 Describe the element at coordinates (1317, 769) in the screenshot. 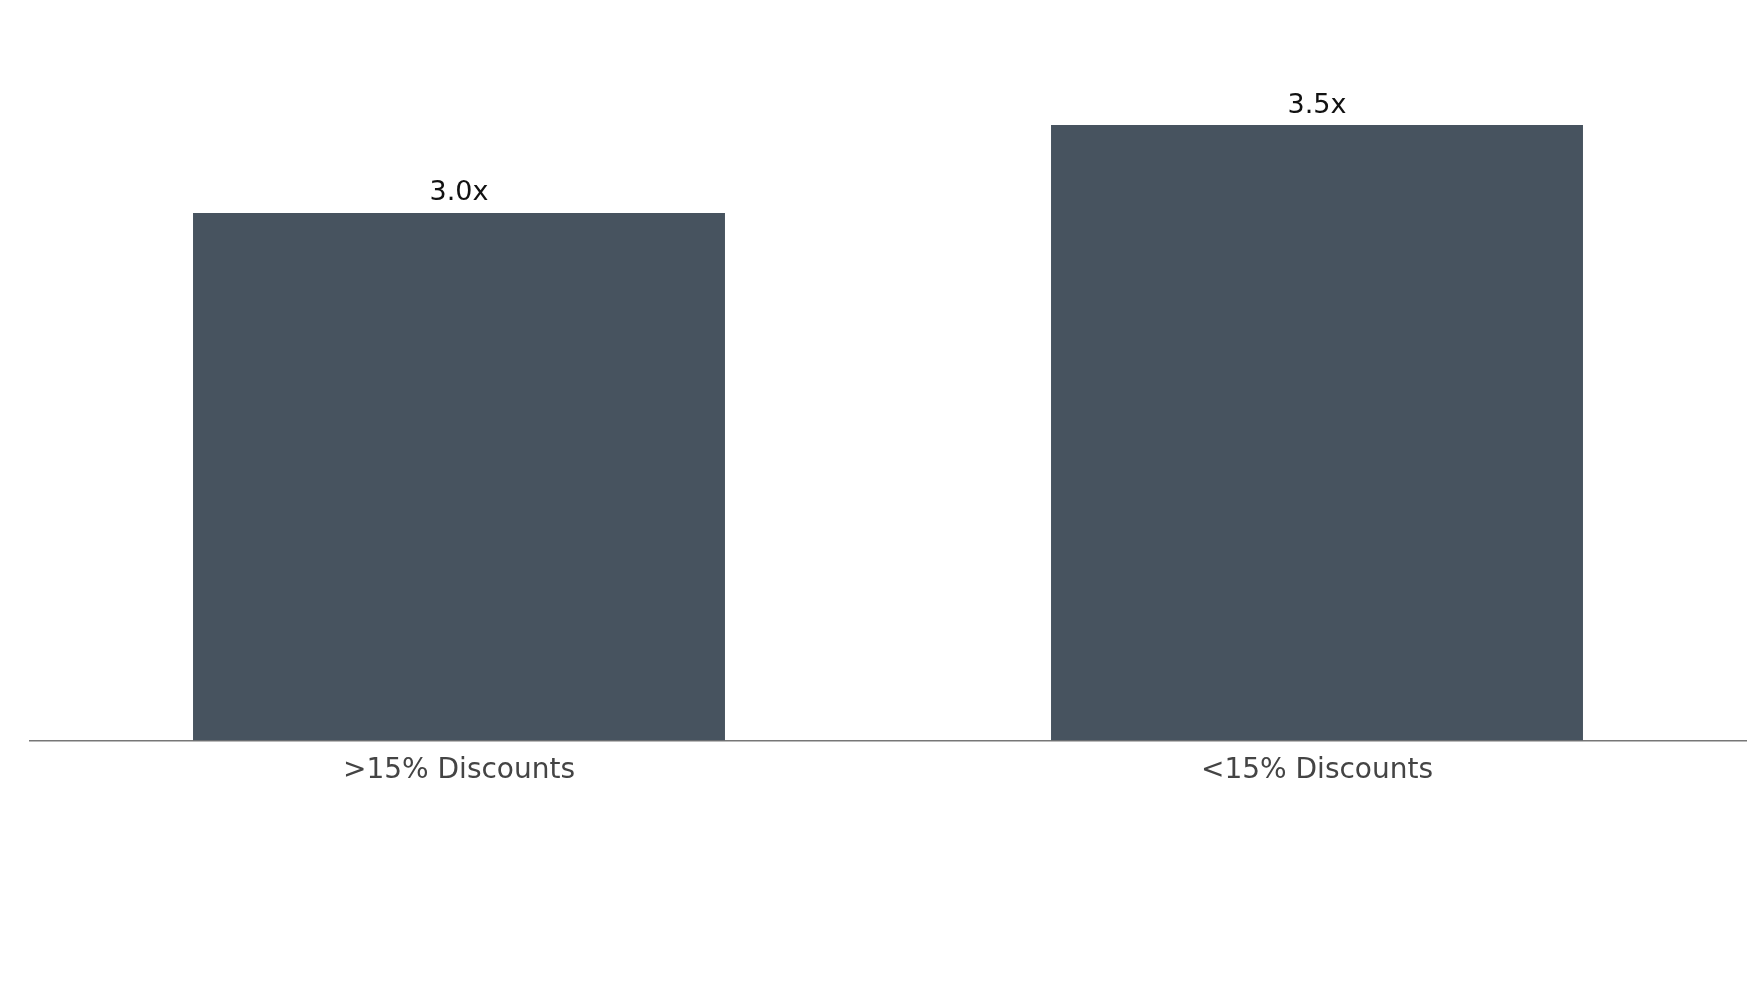

I see `x-tick-label: <15% Discounts` at that location.